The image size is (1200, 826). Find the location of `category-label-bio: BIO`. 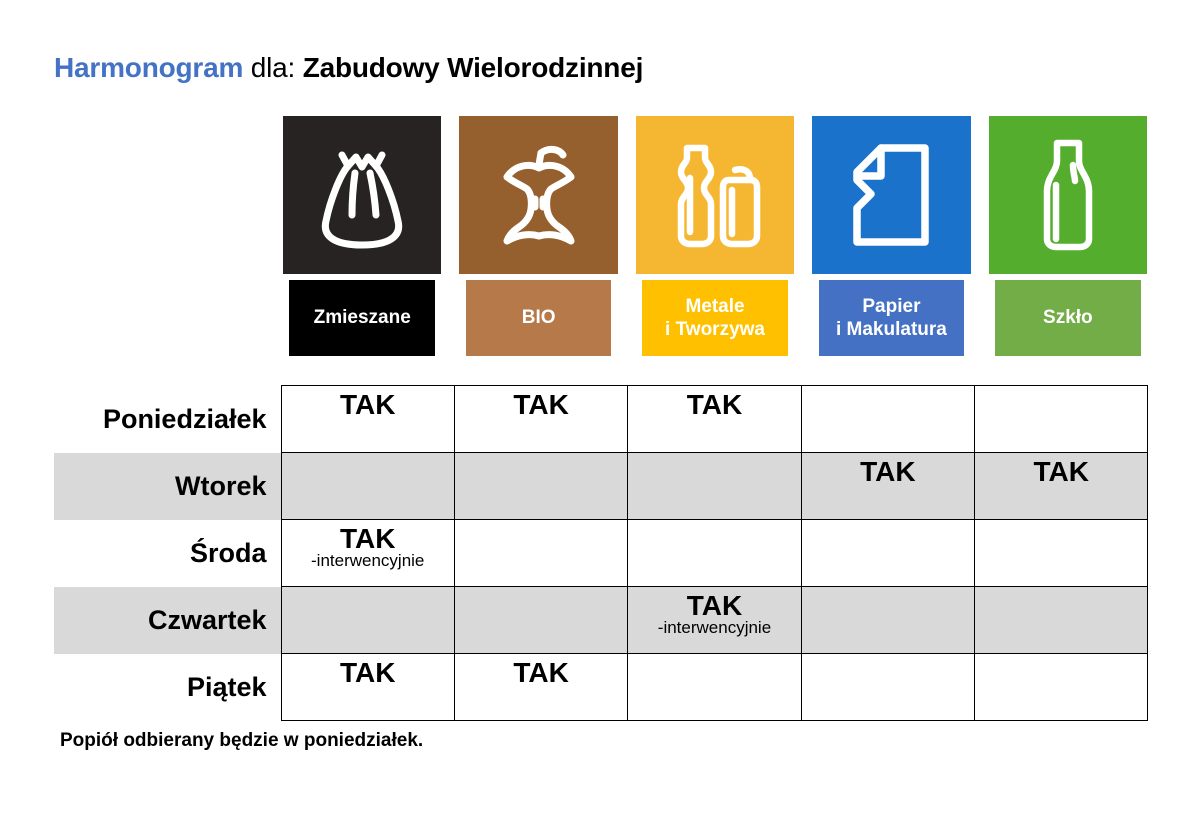

category-label-bio: BIO is located at coordinates (538, 318).